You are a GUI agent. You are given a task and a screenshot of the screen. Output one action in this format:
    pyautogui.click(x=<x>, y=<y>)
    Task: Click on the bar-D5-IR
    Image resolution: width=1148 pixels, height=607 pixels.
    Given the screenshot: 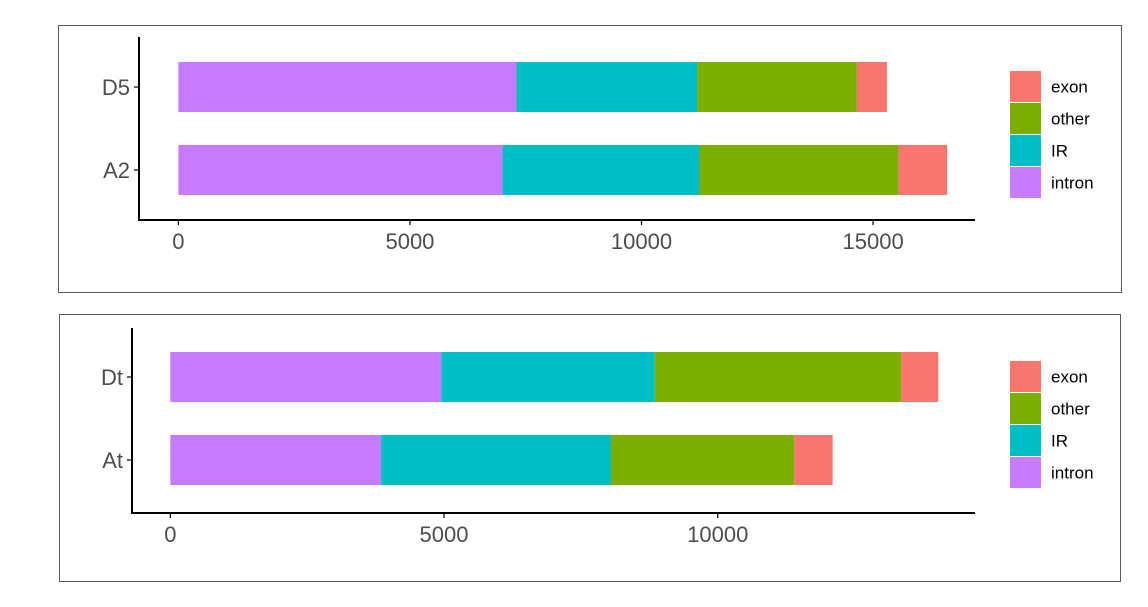 What is the action you would take?
    pyautogui.click(x=607, y=87)
    